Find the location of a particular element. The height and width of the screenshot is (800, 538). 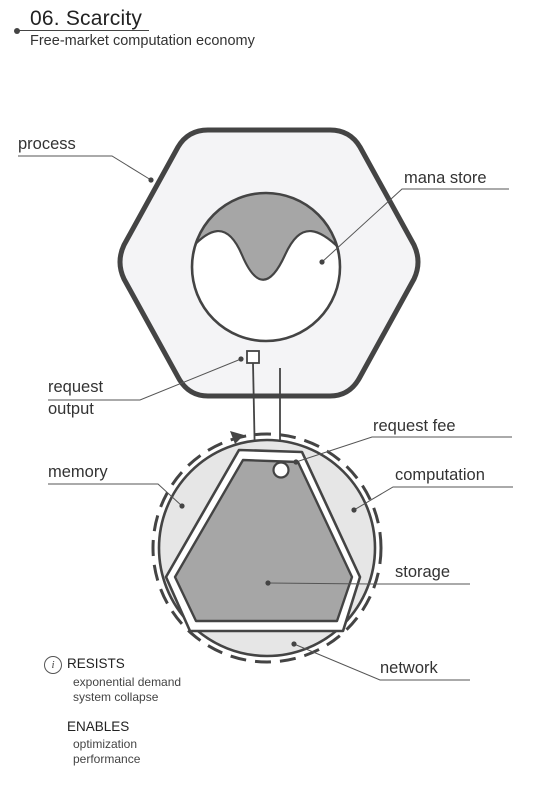

label-request-output-line1: request is located at coordinates (75, 387).